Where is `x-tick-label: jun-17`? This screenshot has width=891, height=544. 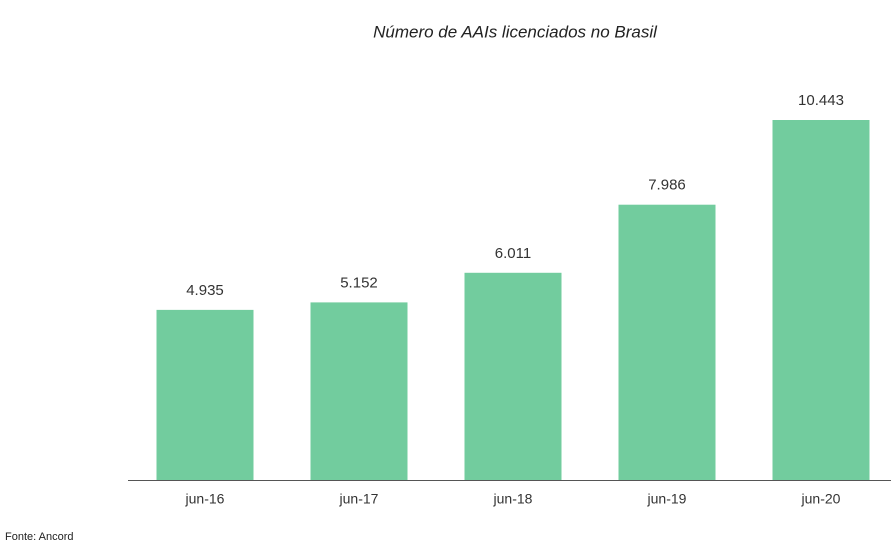
x-tick-label: jun-17 is located at coordinates (359, 499).